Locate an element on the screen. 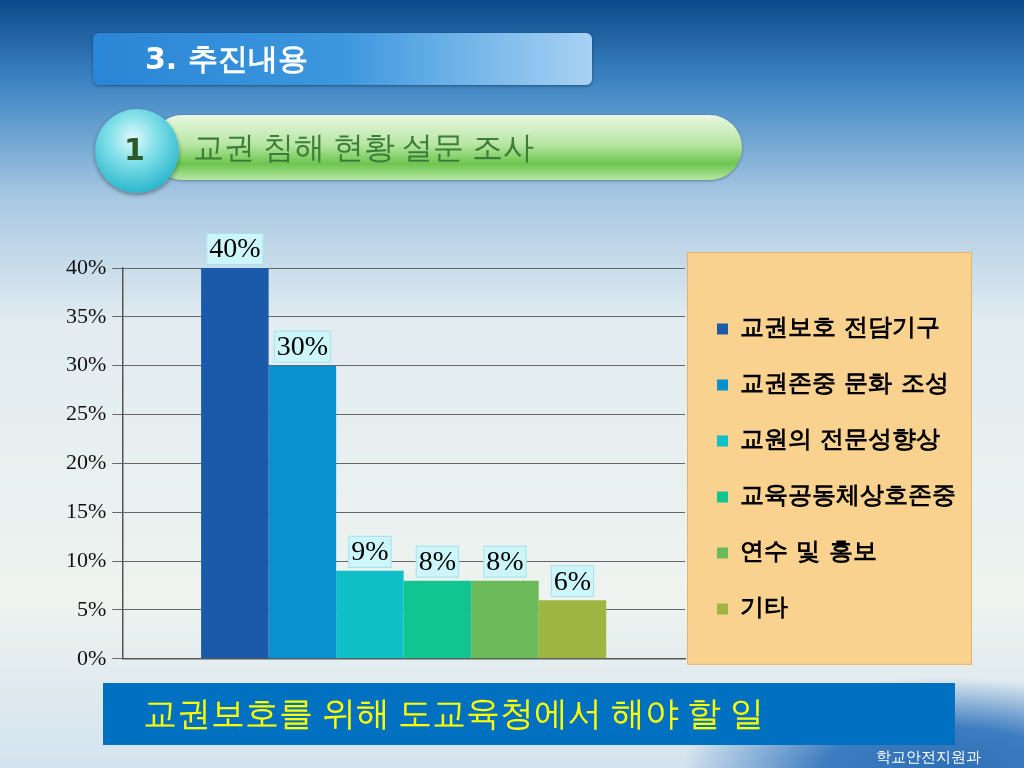  y-tick-label: 15% is located at coordinates (86, 511).